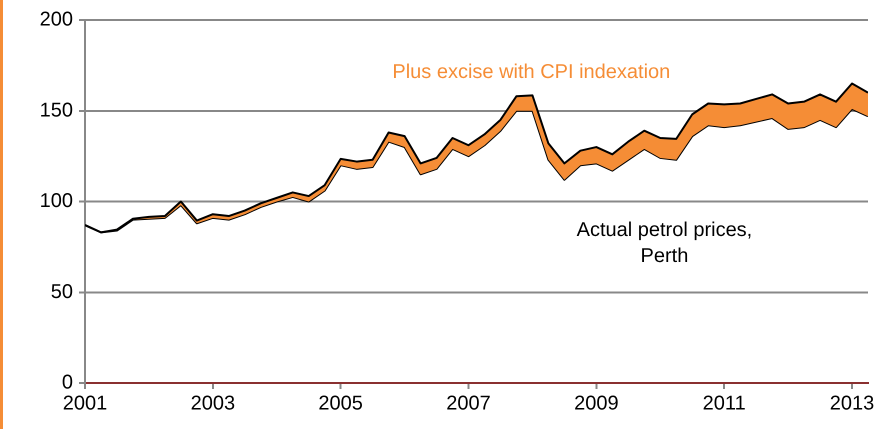 The width and height of the screenshot is (890, 429). Describe the element at coordinates (596, 403) in the screenshot. I see `x-tick-label: 2009` at that location.